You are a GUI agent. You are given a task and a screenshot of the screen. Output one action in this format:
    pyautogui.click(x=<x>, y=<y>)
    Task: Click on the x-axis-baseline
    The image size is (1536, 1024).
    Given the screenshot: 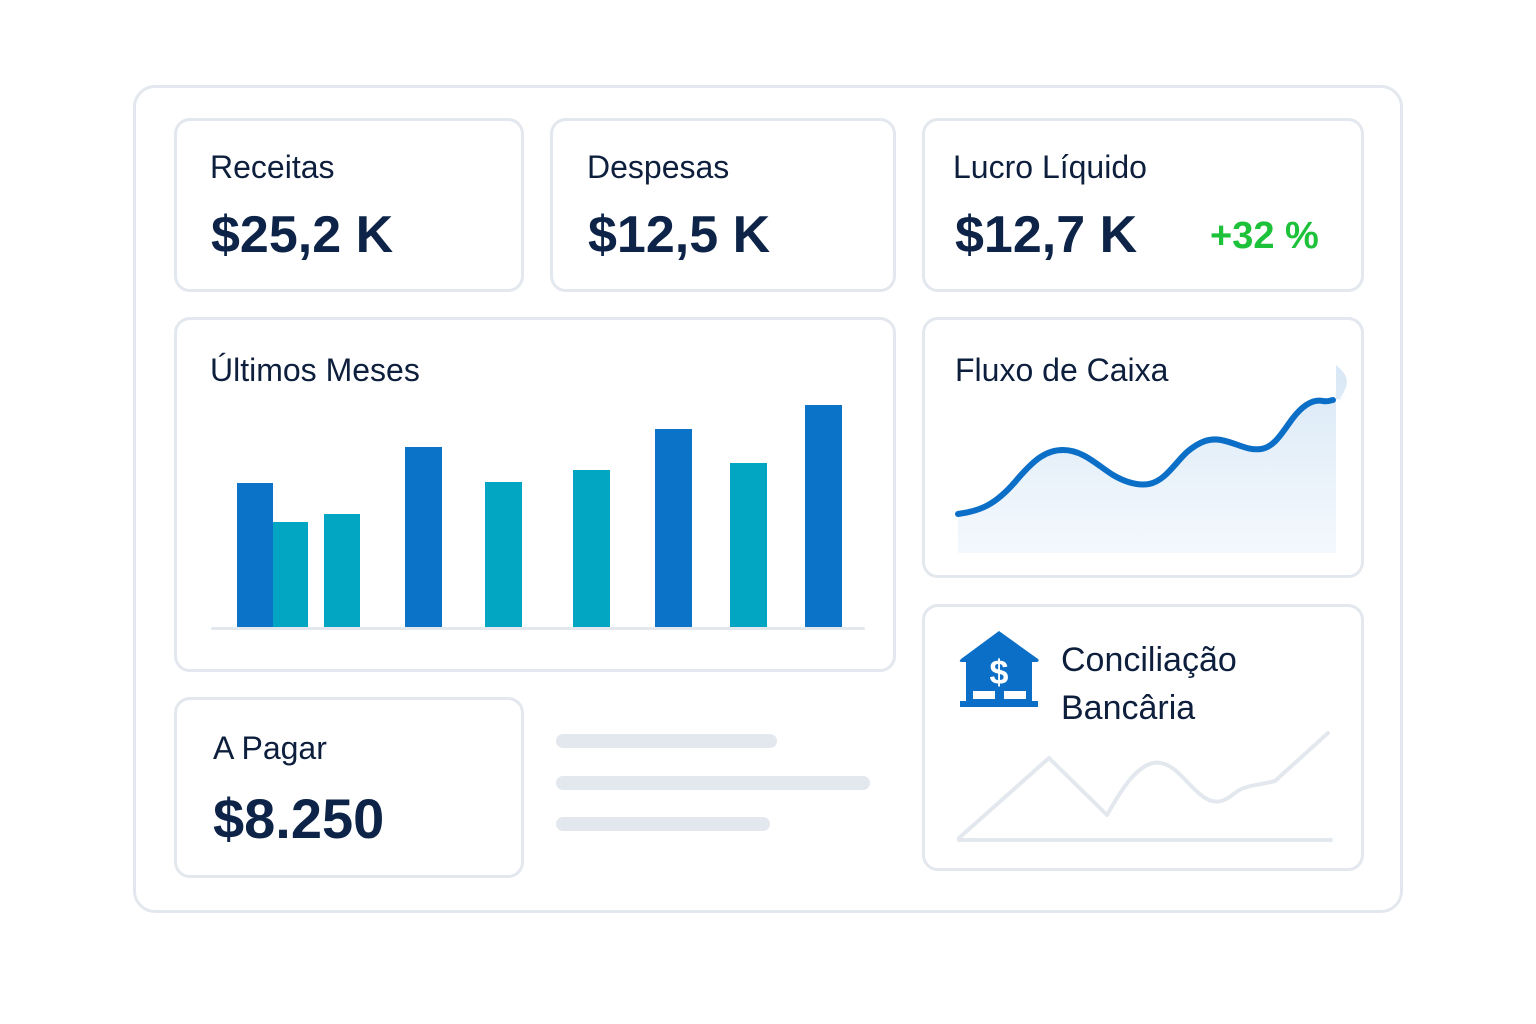 What is the action you would take?
    pyautogui.click(x=538, y=628)
    